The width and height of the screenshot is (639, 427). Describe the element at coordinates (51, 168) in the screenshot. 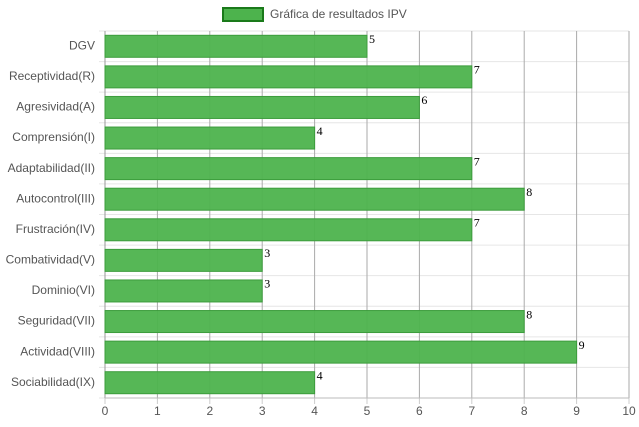

I see `y-tick-label: Adaptabilidad(II)` at that location.